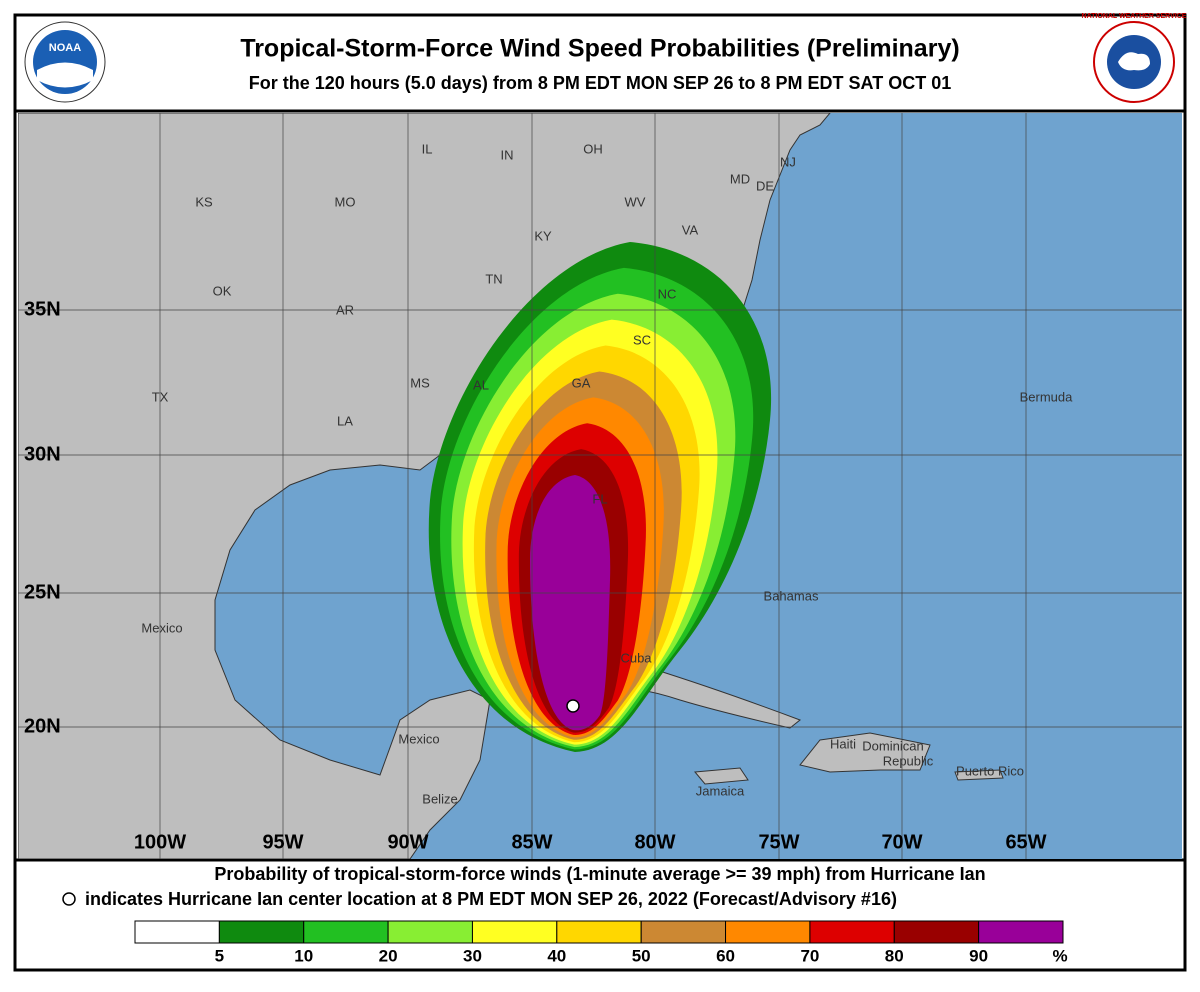  I want to click on place-label: GA, so click(581, 382).